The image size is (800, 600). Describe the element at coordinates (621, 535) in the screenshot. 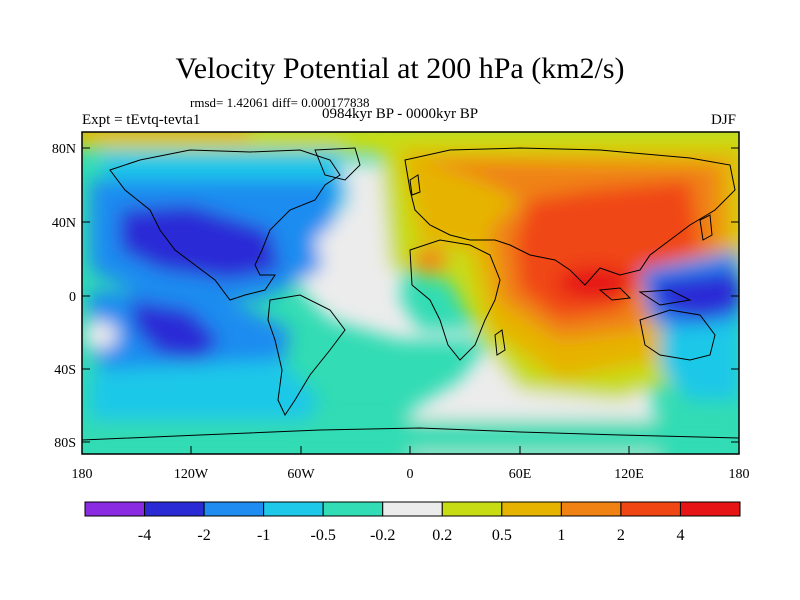

I see `colorbar-label: 2` at that location.